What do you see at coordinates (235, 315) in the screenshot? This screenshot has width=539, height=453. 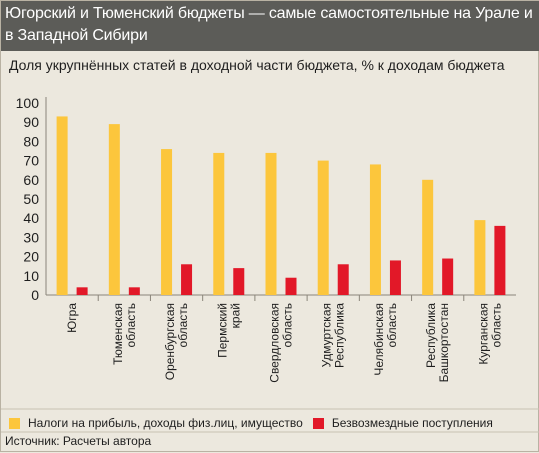 I see `x-tick-label-line: край` at bounding box center [235, 315].